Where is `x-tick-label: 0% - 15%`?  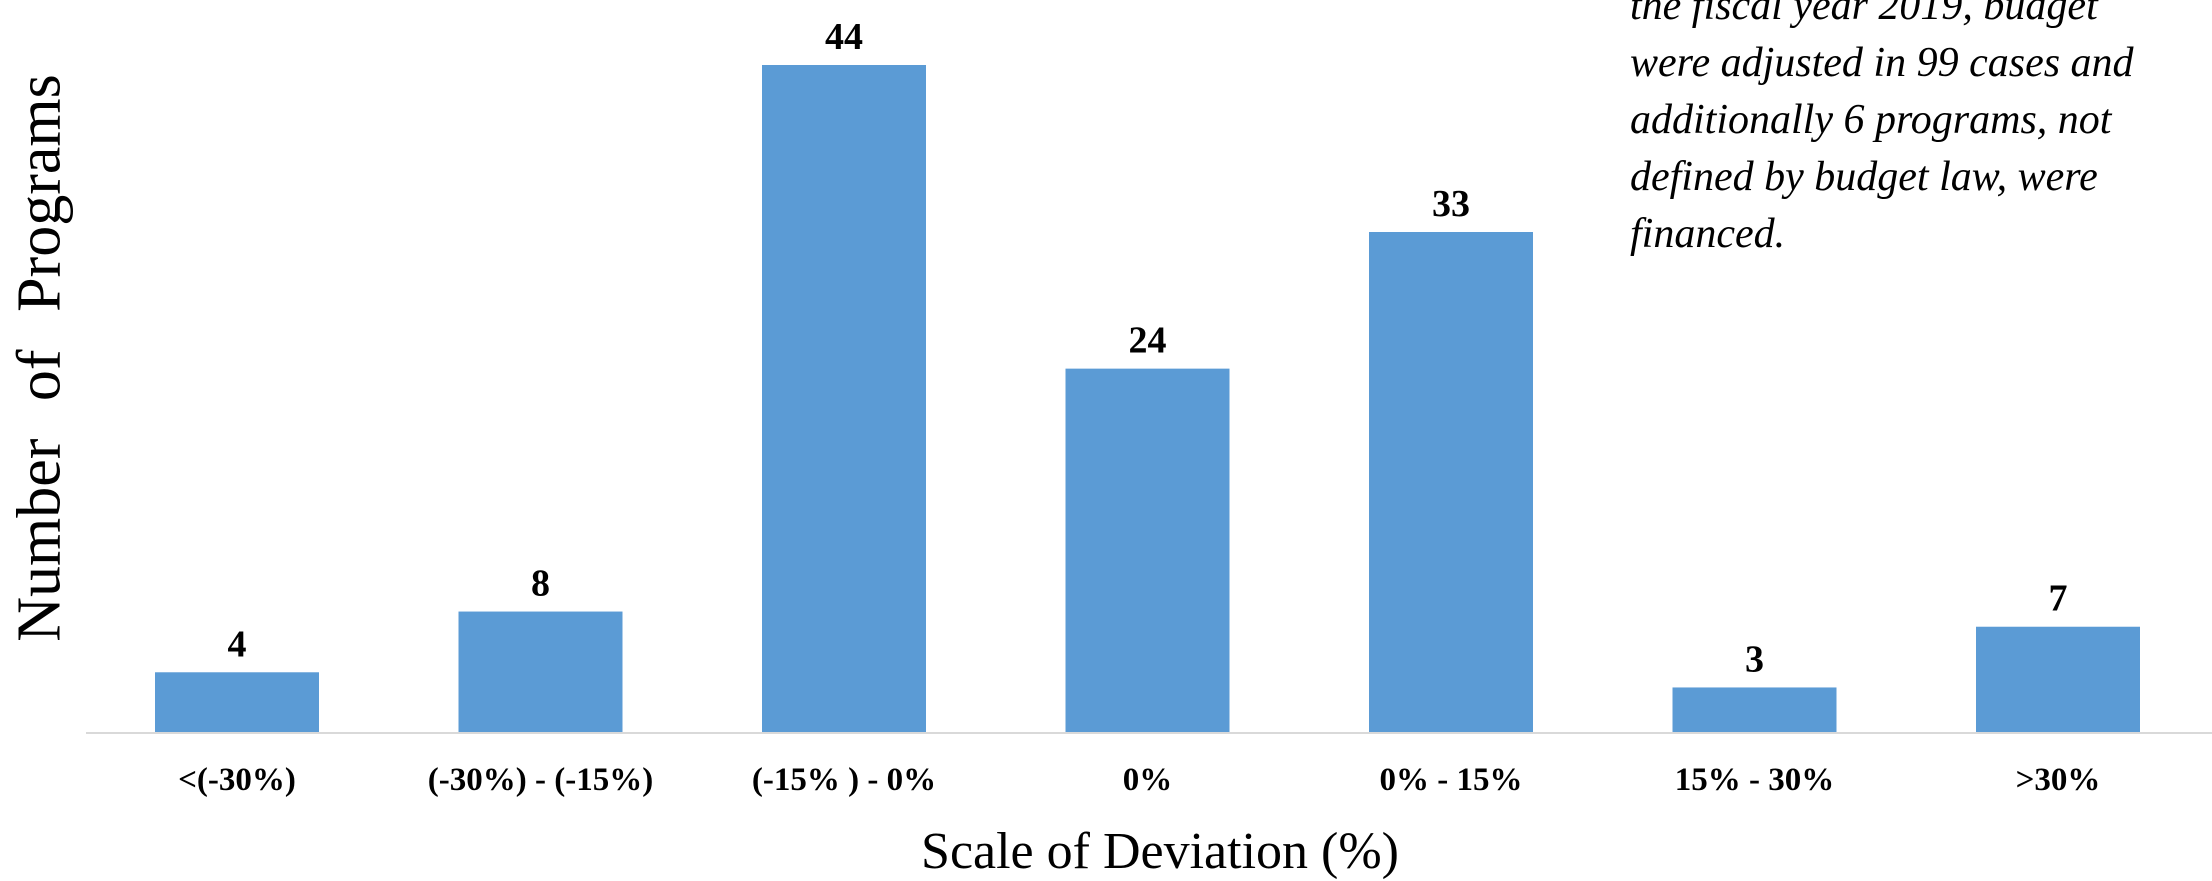 x-tick-label: 0% - 15% is located at coordinates (1451, 780).